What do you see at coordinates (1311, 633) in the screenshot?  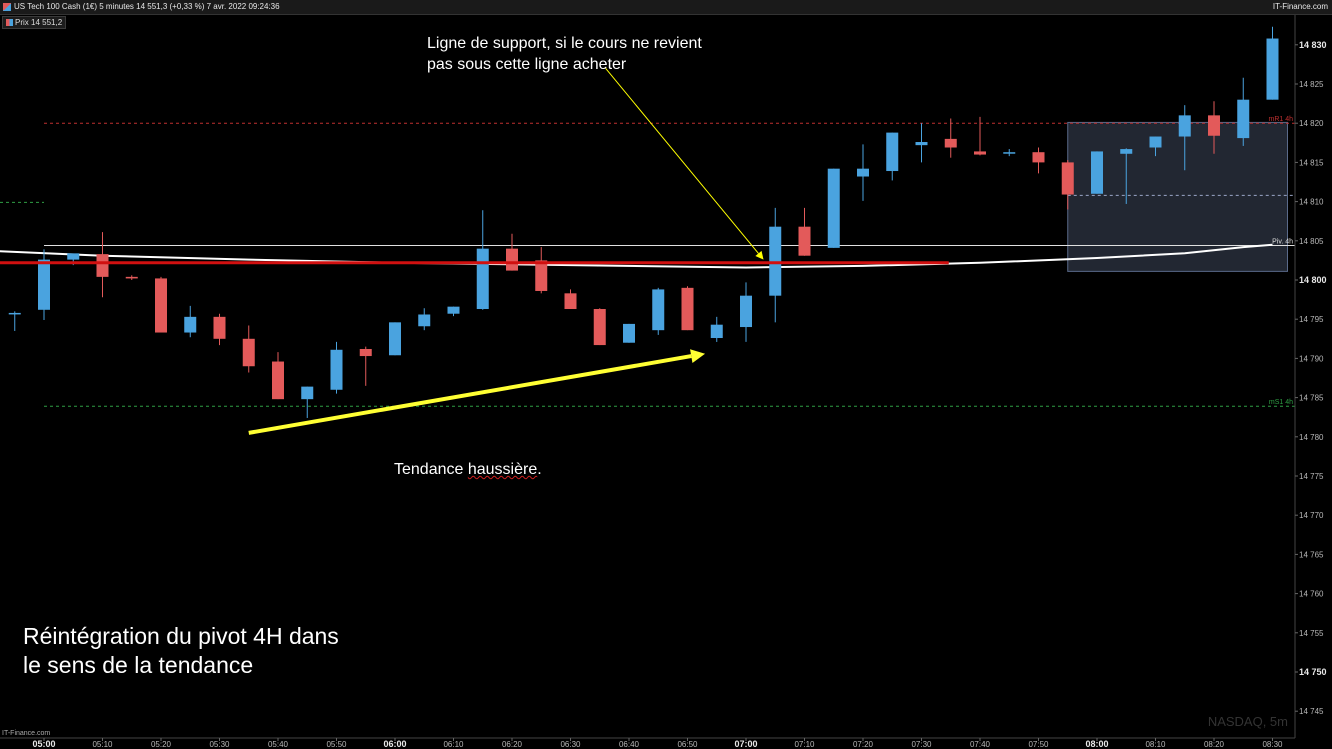 I see `y-tick-label: 14 755` at bounding box center [1311, 633].